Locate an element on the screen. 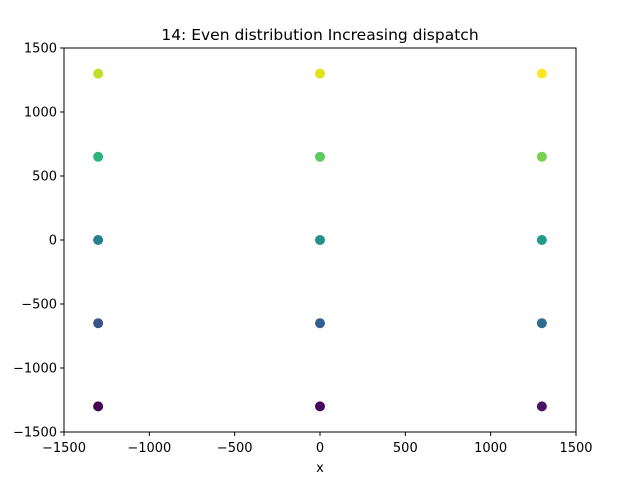 The image size is (640, 480). y-tick-label: −500 is located at coordinates (39, 305).